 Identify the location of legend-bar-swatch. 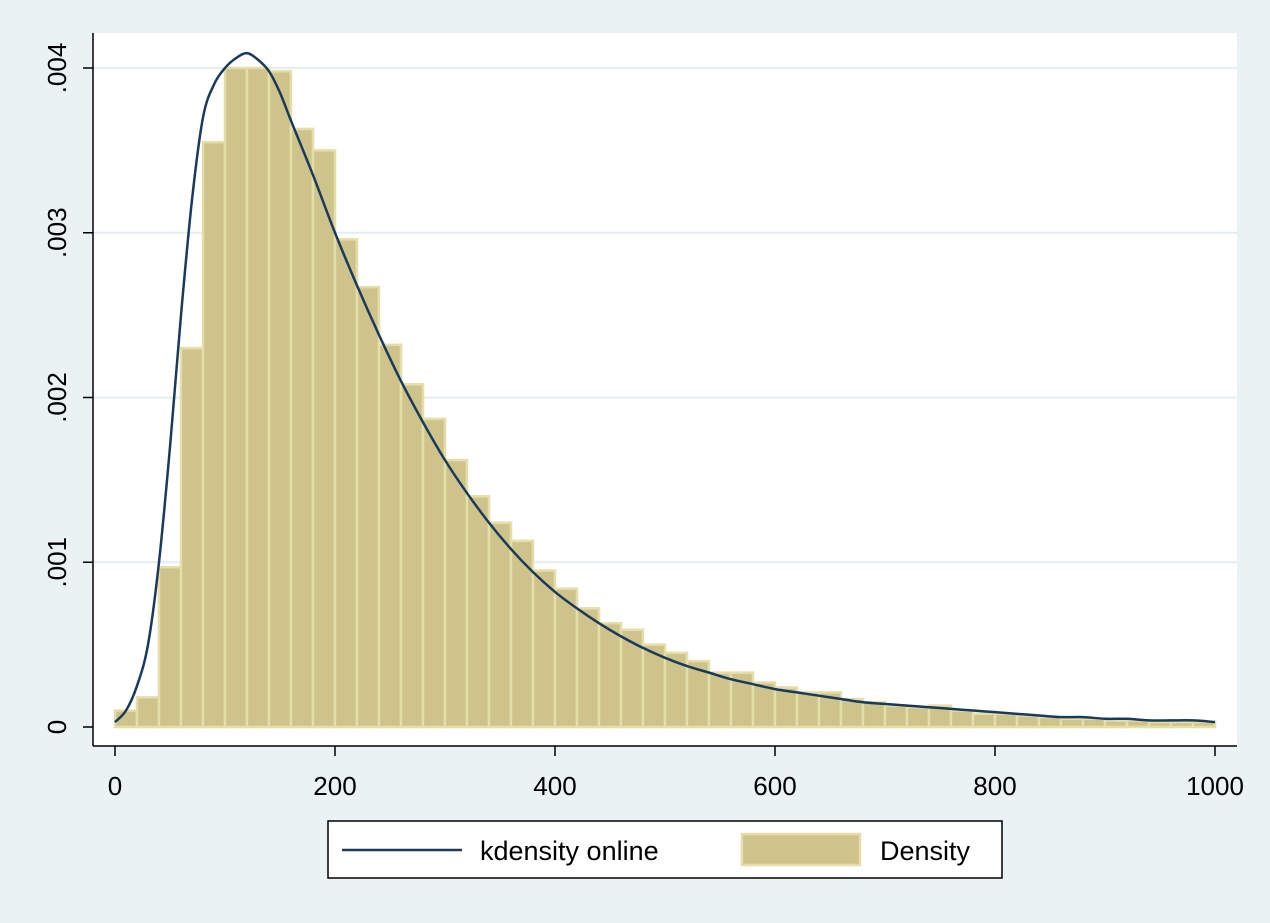
(801, 849).